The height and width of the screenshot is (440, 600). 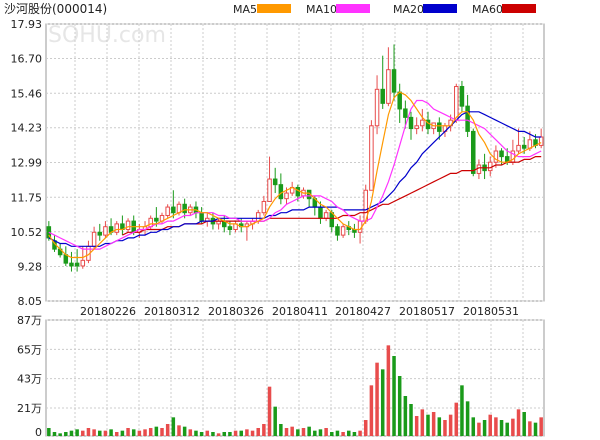 What do you see at coordinates (27, 24) in the screenshot?
I see `price-y-tick-label: 17.93` at bounding box center [27, 24].